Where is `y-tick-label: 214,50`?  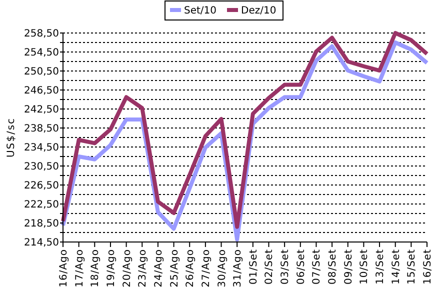 y-tick-label: 214,50 is located at coordinates (41, 243).